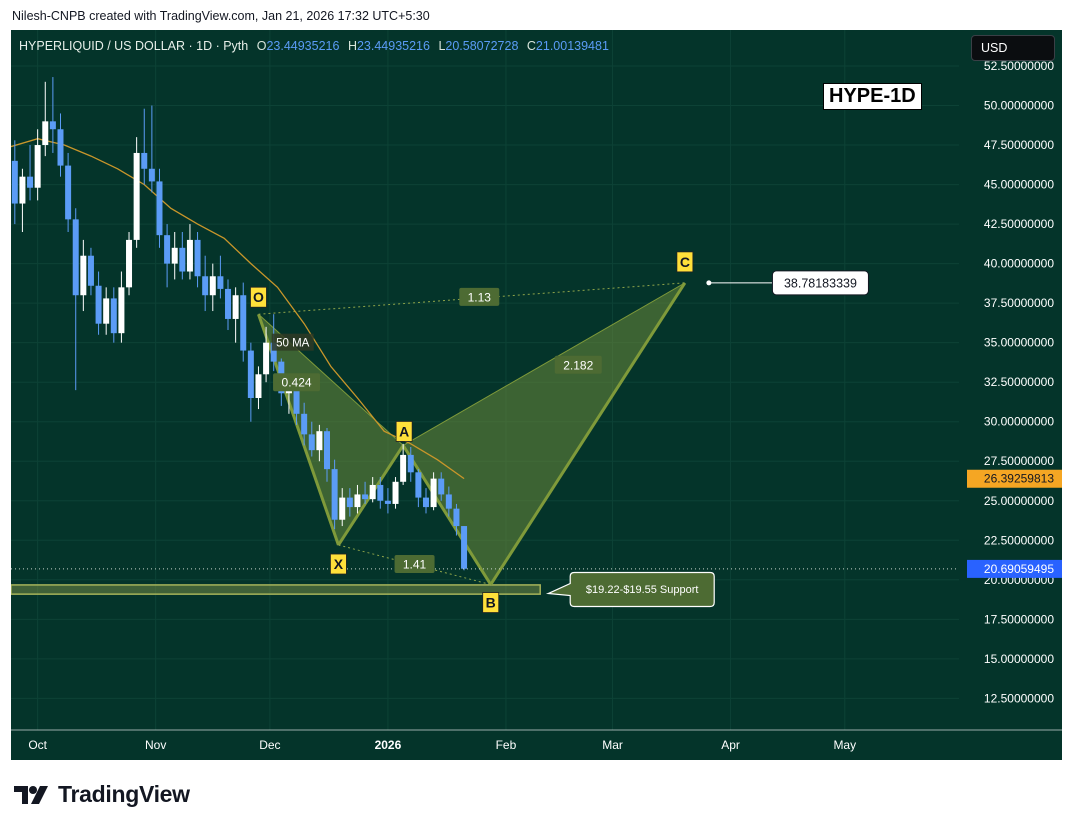 The height and width of the screenshot is (828, 1073). Describe the element at coordinates (331, 430) in the screenshot. I see `pattern-triangle-oxa` at that location.